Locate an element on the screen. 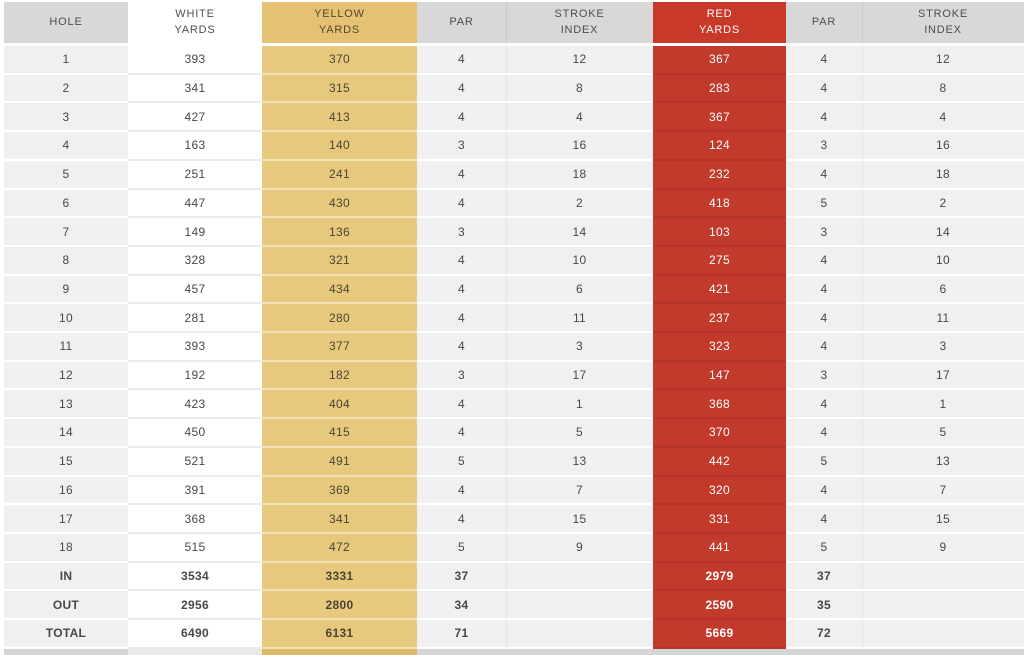  cell-si2: 18 is located at coordinates (943, 175).